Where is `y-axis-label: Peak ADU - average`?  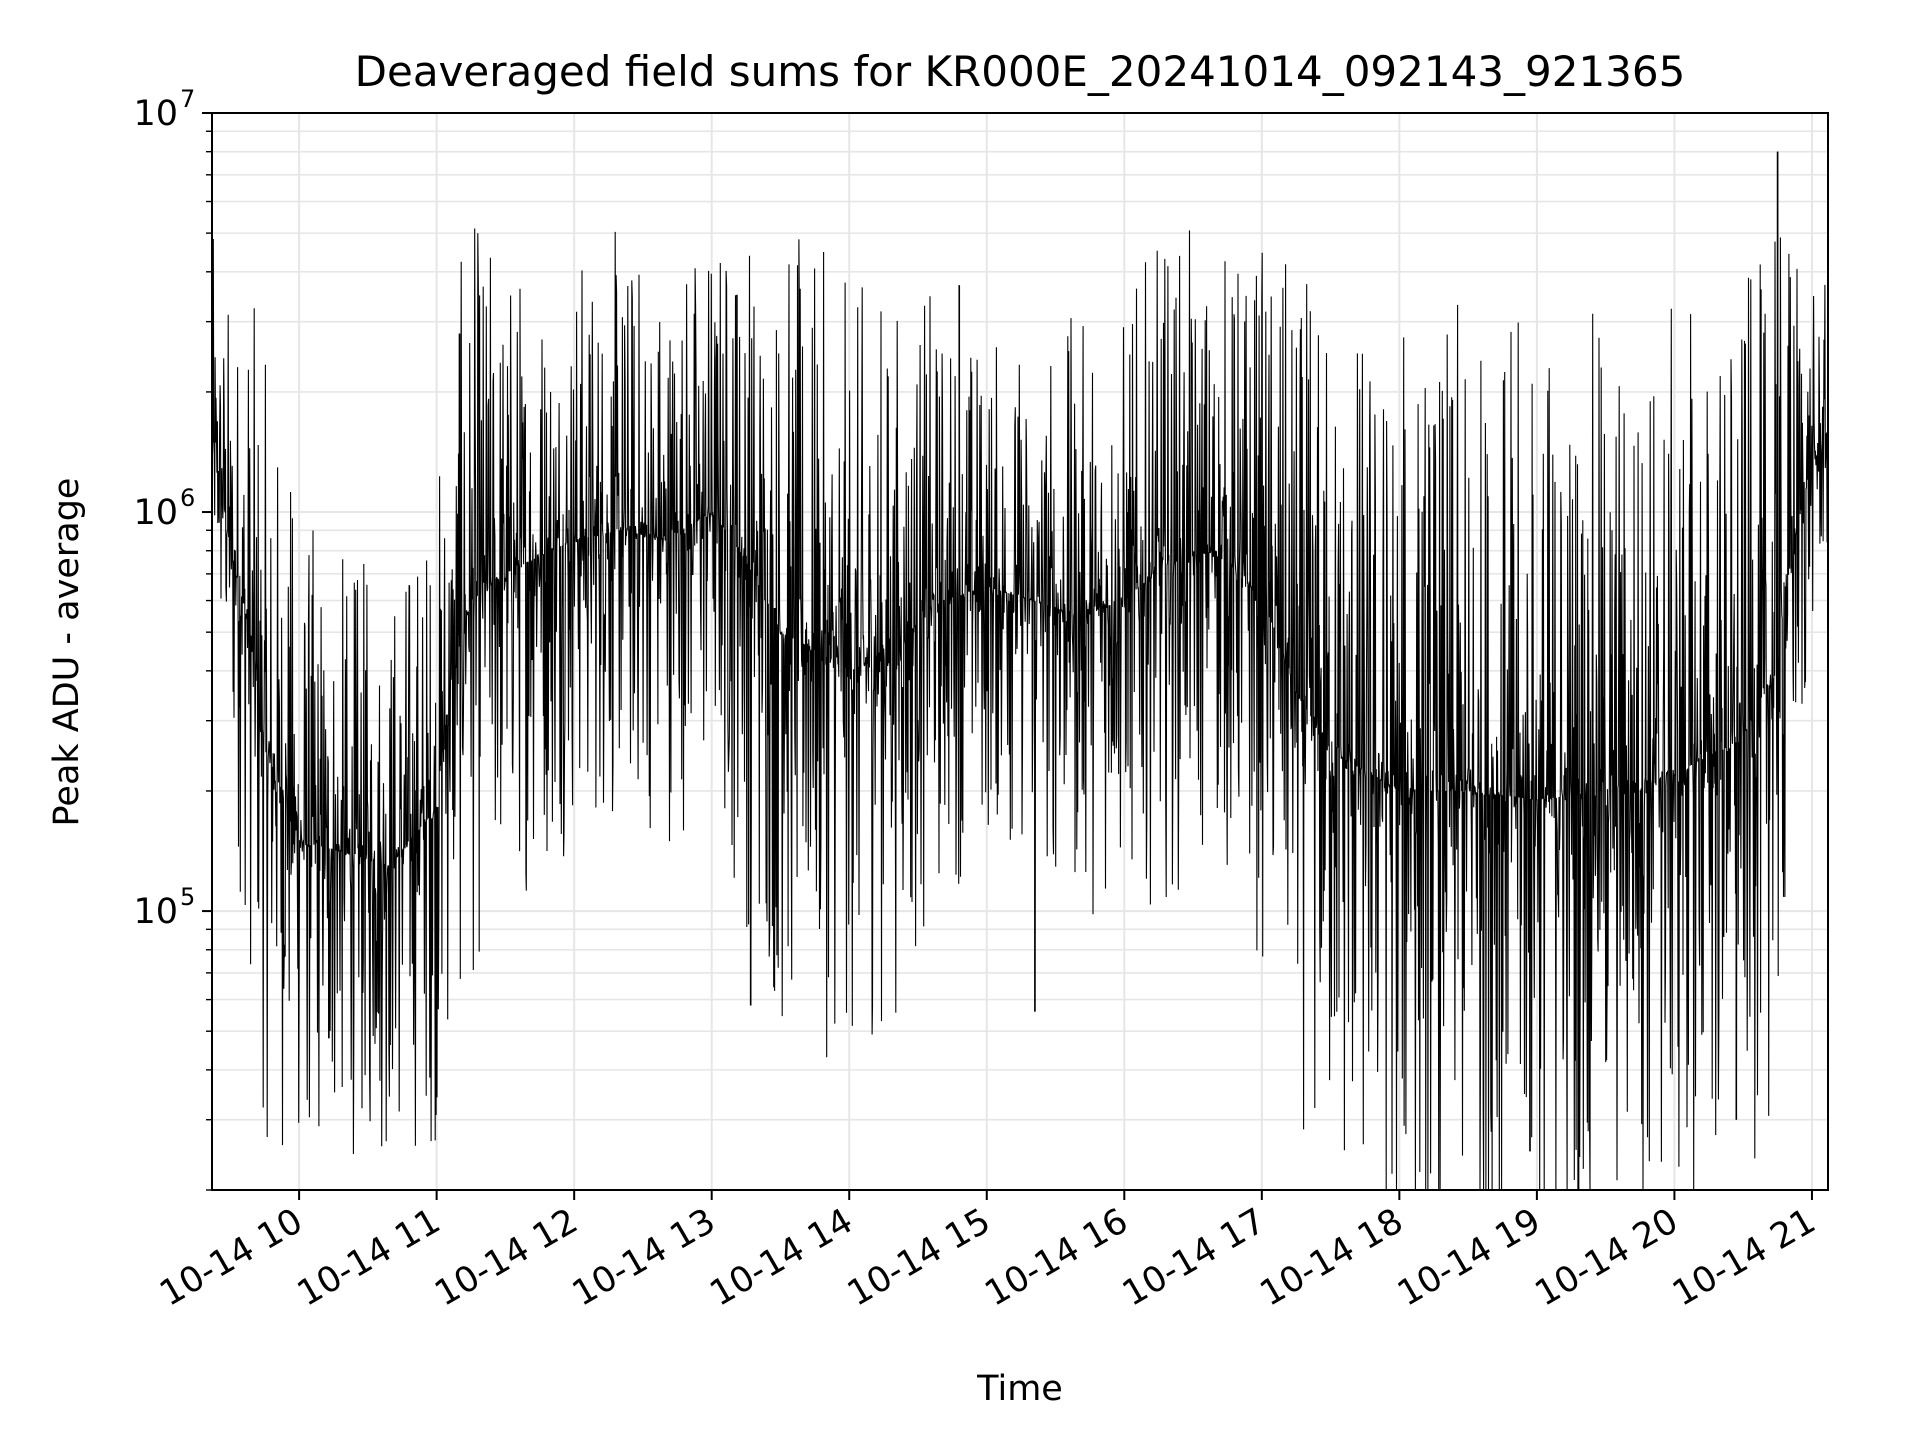
y-axis-label: Peak ADU - average is located at coordinates (67, 652).